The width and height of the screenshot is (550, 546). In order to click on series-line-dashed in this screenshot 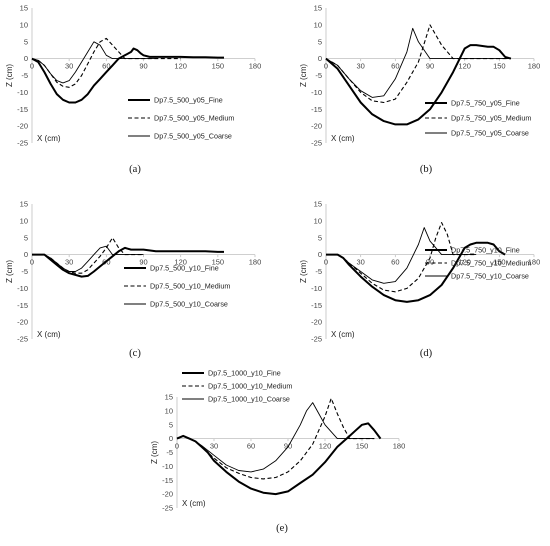, I will do `click(401, 257)`.